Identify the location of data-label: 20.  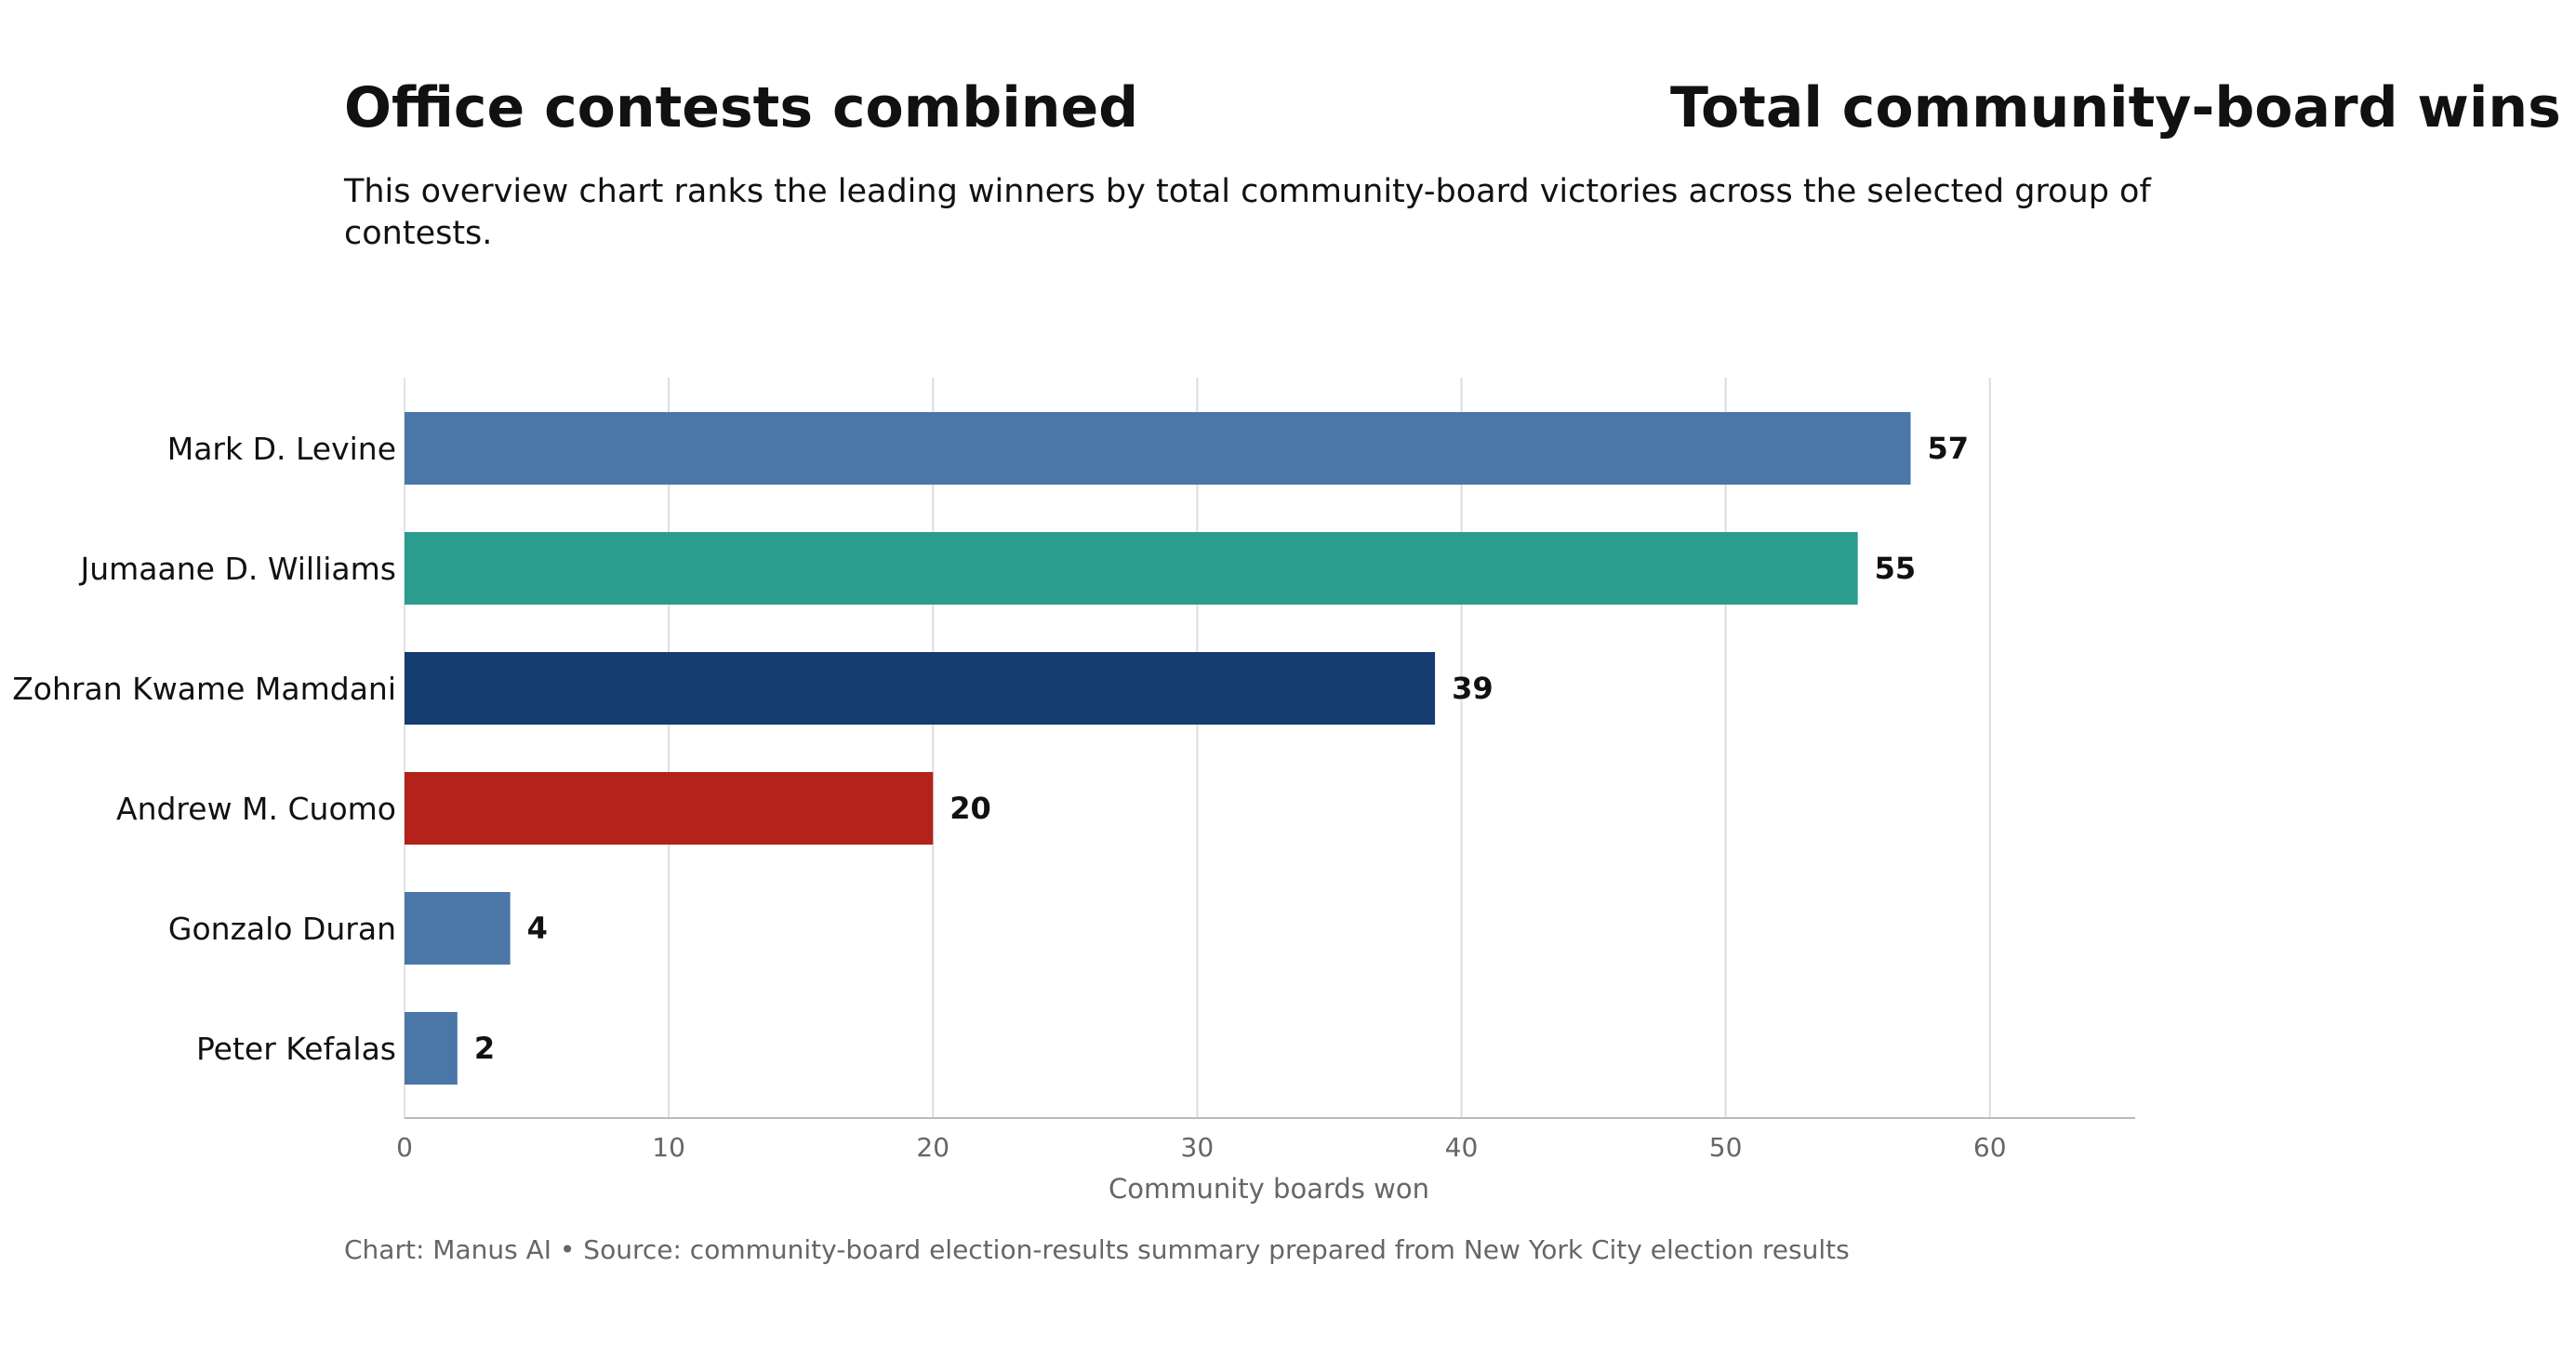
(970, 809).